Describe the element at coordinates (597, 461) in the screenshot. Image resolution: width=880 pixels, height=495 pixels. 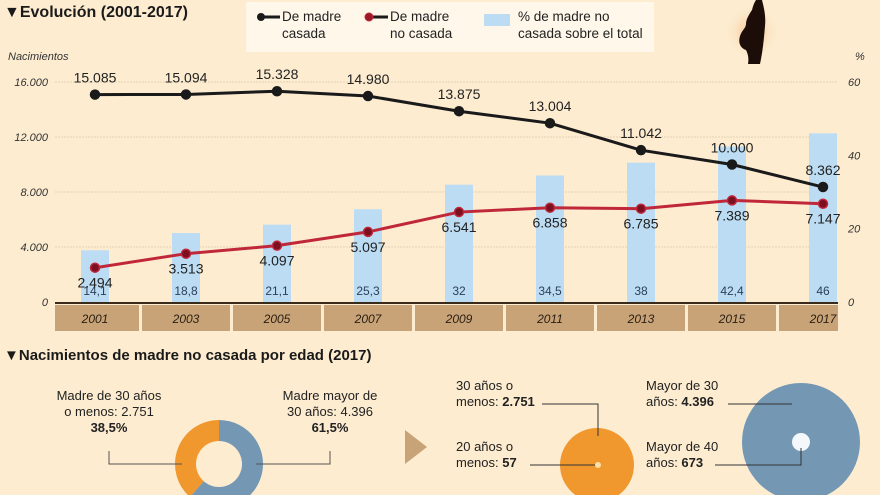
I see `bubble-30-or-less` at that location.